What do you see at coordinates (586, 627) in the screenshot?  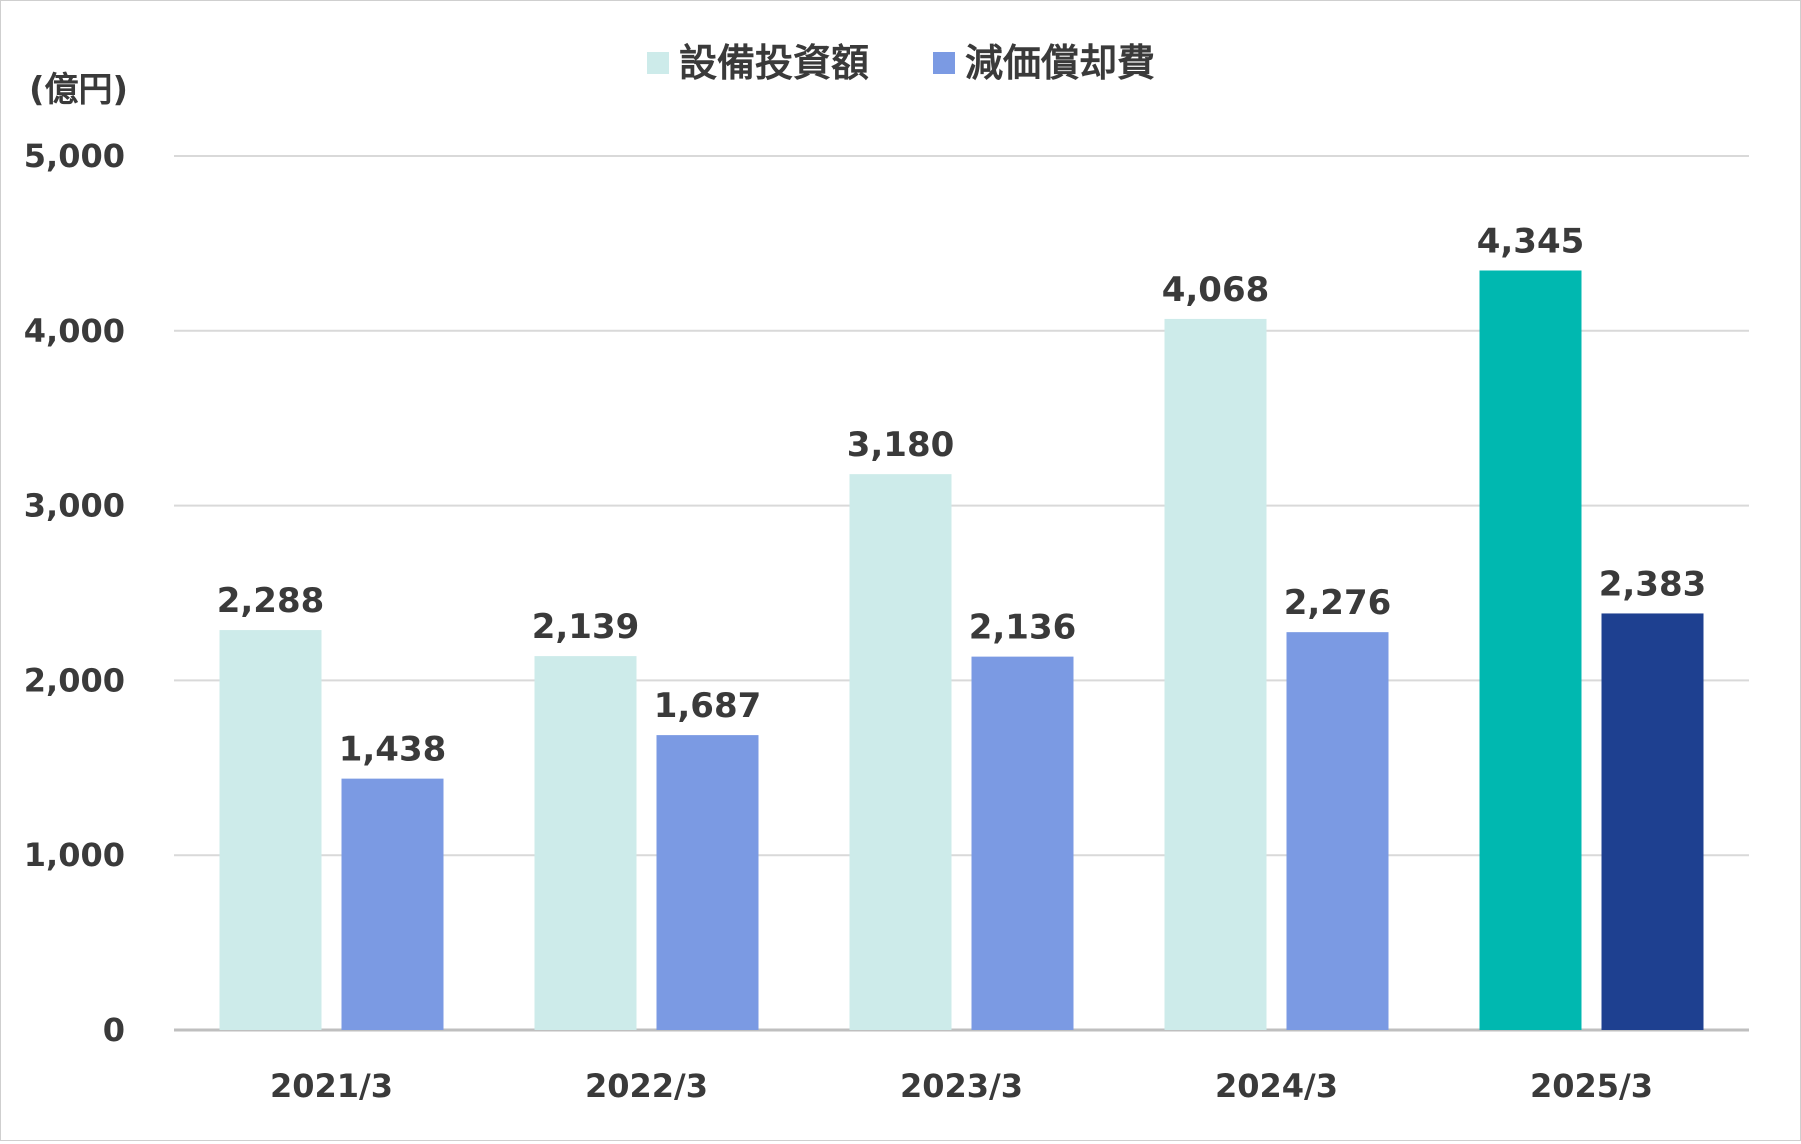 I see `data-label-capex-2022-3: 2,139` at bounding box center [586, 627].